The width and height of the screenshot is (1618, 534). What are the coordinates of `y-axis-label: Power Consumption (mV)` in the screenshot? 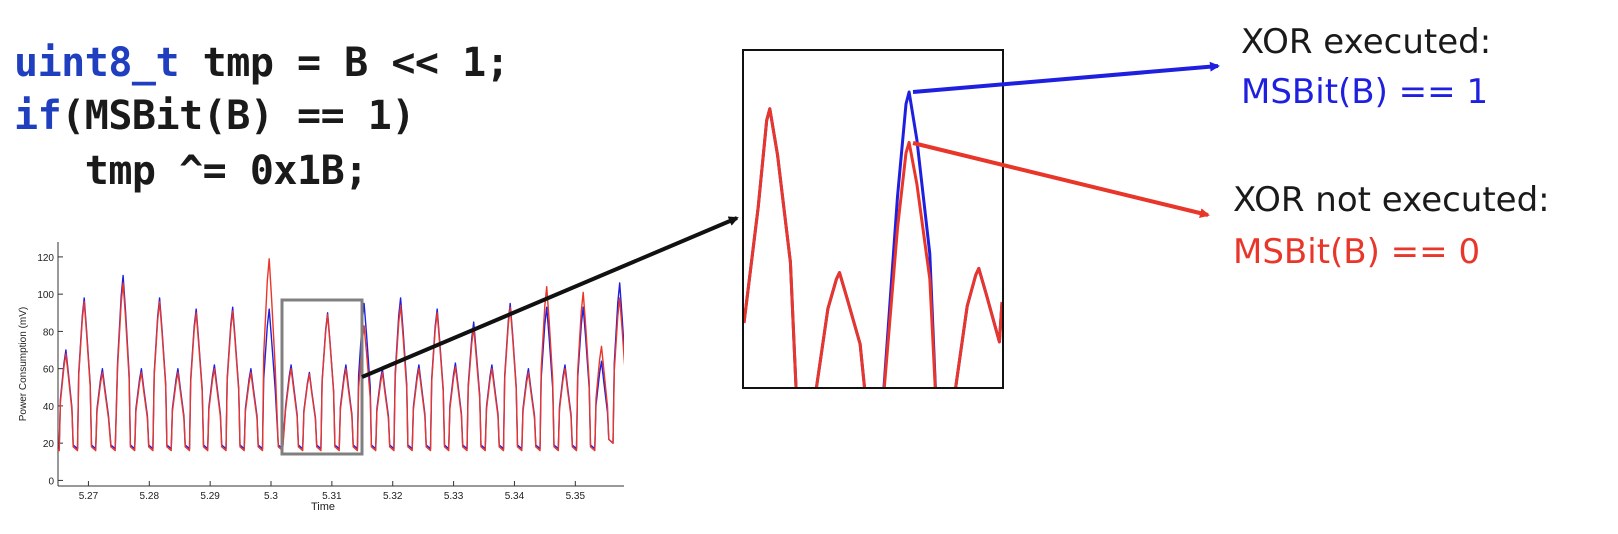 It's located at (23, 364).